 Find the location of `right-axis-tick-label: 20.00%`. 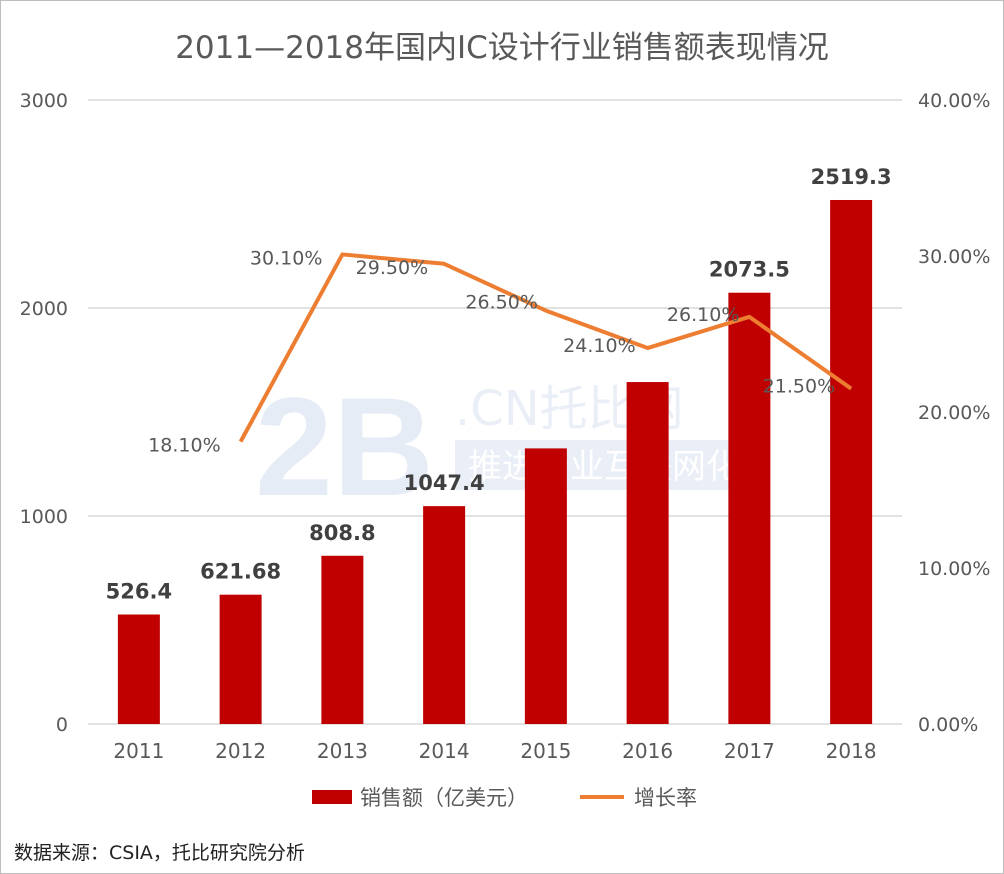

right-axis-tick-label: 20.00% is located at coordinates (954, 413).